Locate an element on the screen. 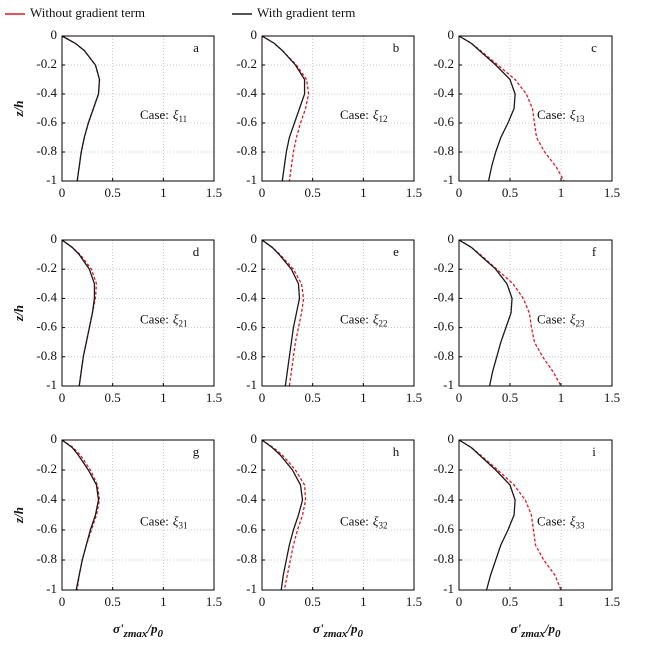 Image resolution: width=649 pixels, height=645 pixels. case-annotation: Case: ξ13 is located at coordinates (561, 115).